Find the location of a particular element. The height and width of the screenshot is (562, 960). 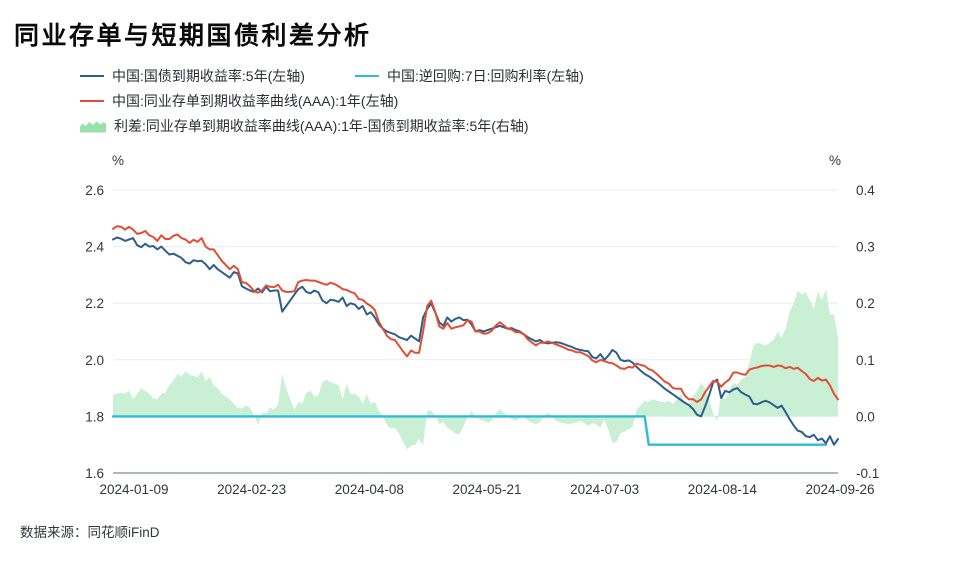

left-axis-tick-label: 2.6 is located at coordinates (94, 190).